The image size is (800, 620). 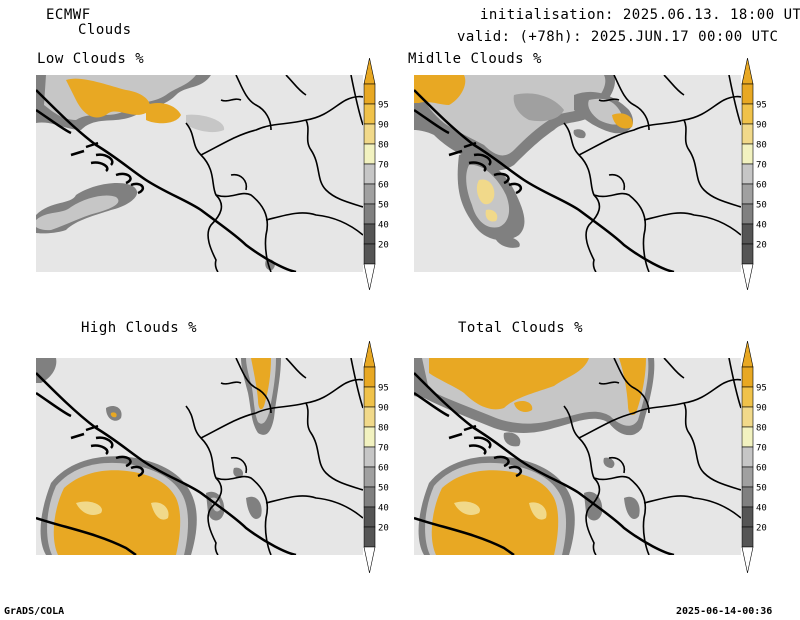 What do you see at coordinates (34, 611) in the screenshot?
I see `footer-left: GrADS/COLA` at bounding box center [34, 611].